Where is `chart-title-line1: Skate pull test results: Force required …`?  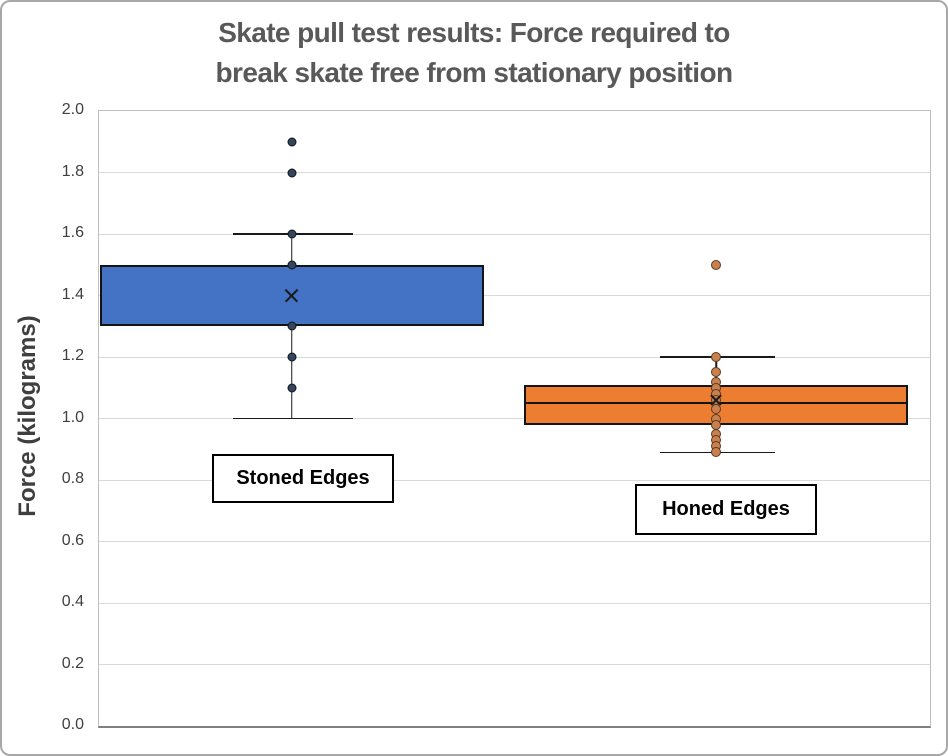
chart-title-line1: Skate pull test results: Force required … is located at coordinates (474, 32).